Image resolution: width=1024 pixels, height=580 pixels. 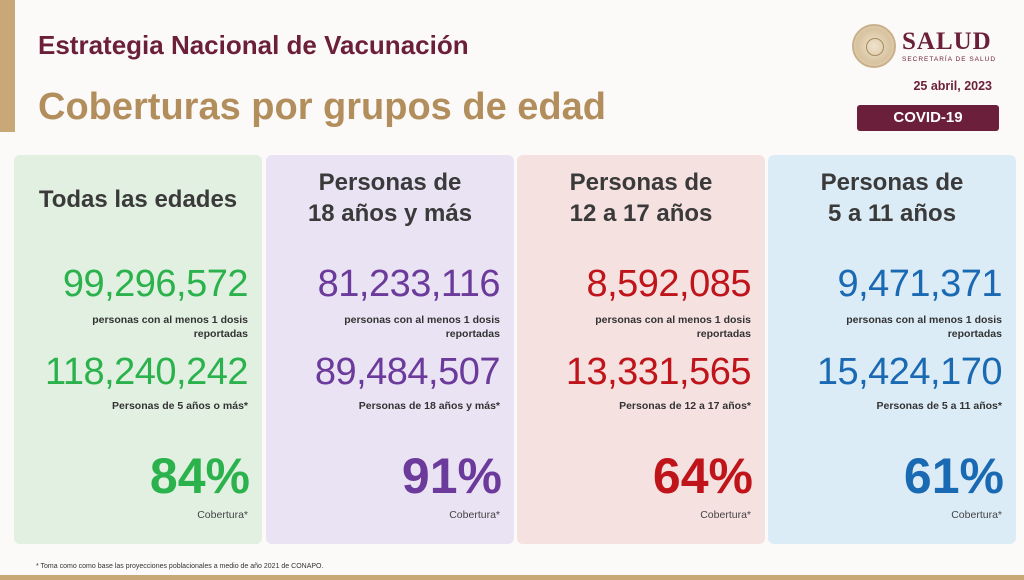 I want to click on salud-logo: SALUD SECRETARÍA DE SALUD, so click(x=924, y=46).